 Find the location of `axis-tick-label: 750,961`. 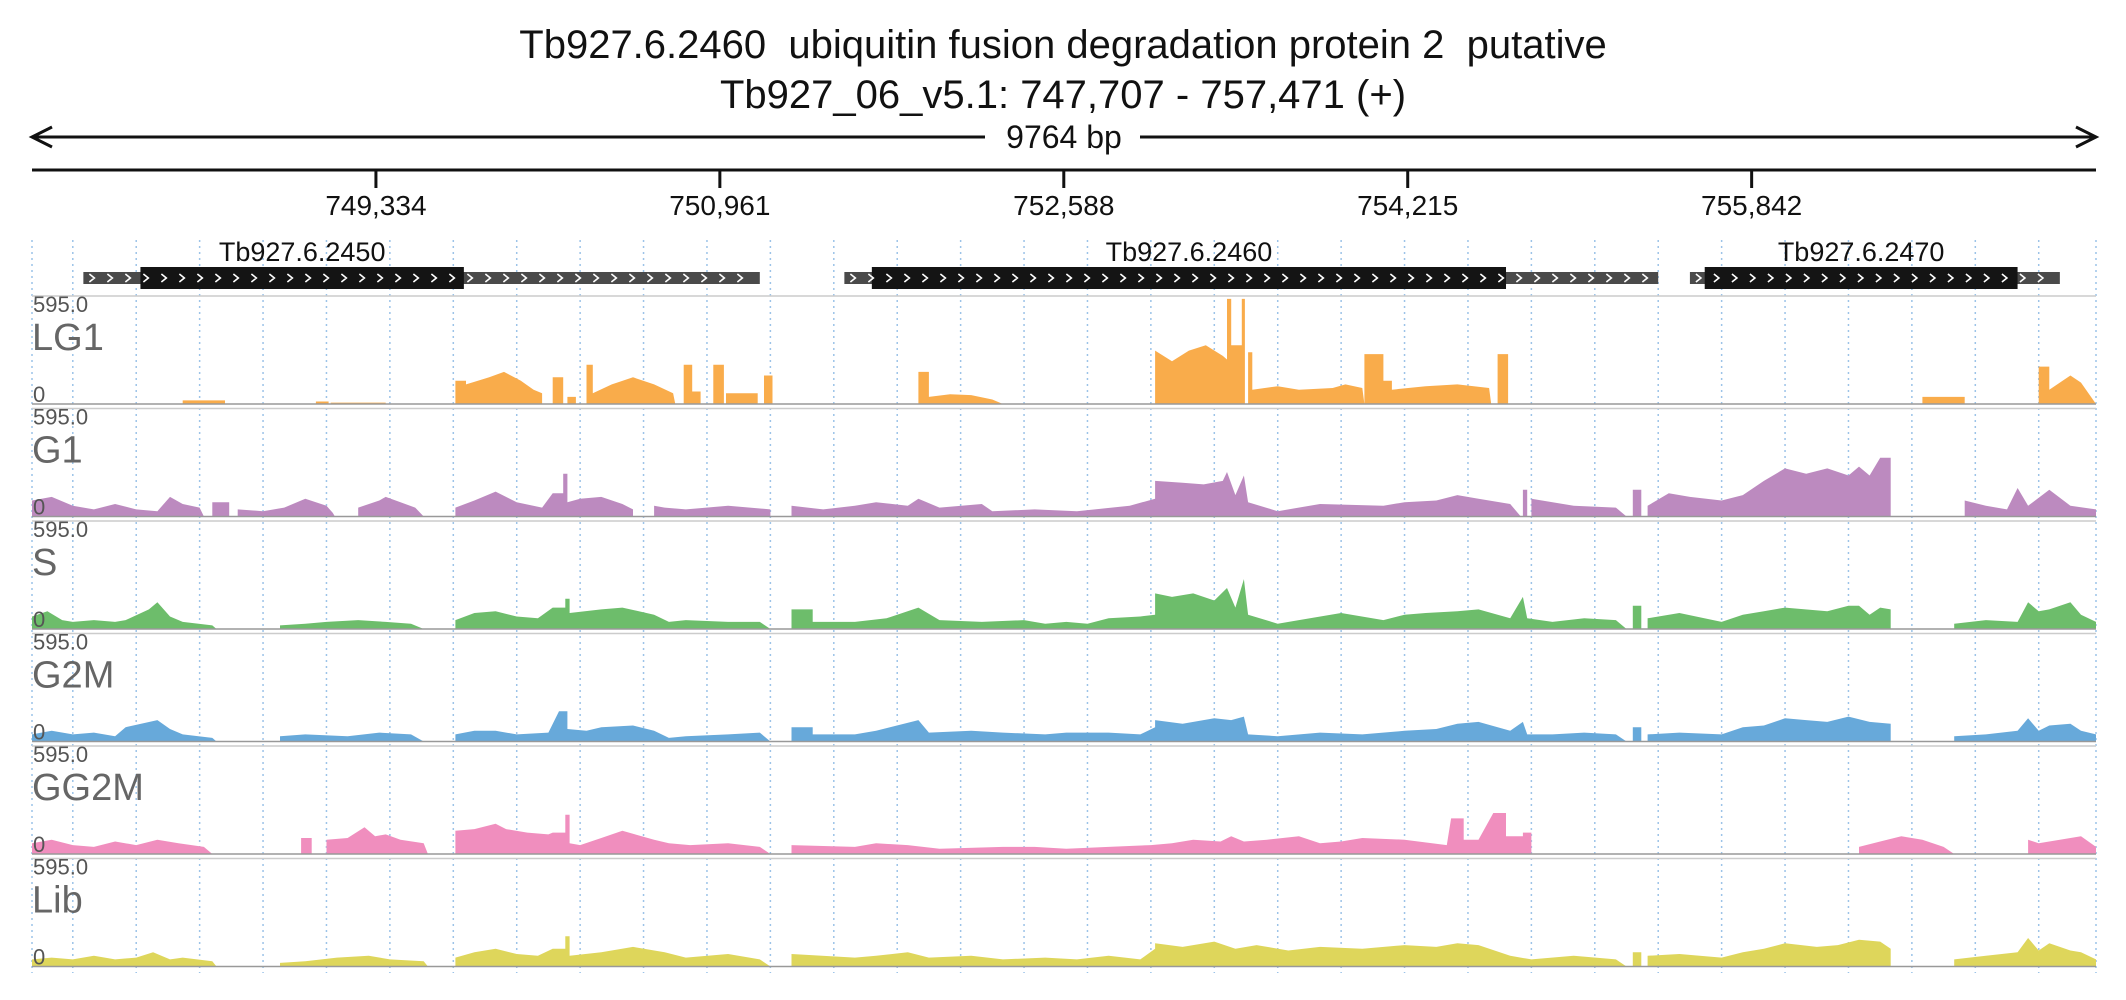

axis-tick-label: 750,961 is located at coordinates (719, 205).